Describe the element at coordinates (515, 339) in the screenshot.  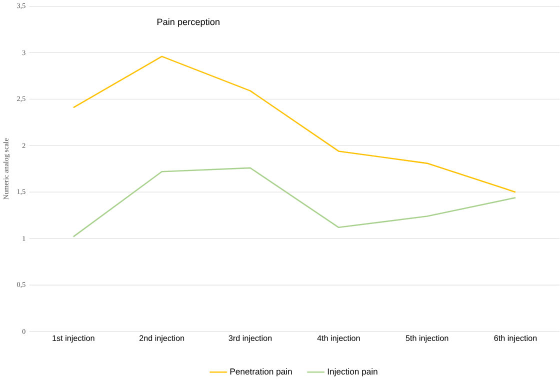
I see `x-tick-label: 6th injection` at that location.